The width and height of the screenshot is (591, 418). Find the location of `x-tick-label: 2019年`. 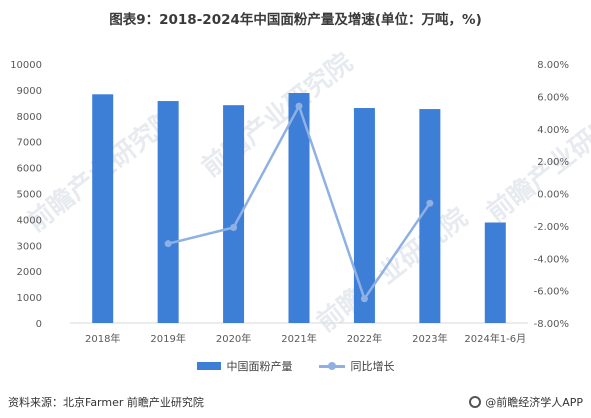

x-tick-label: 2019年 is located at coordinates (167, 338).